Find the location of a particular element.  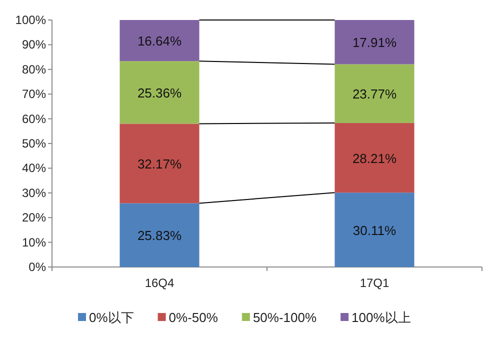

x-tick-label: 17Q1 is located at coordinates (375, 283).